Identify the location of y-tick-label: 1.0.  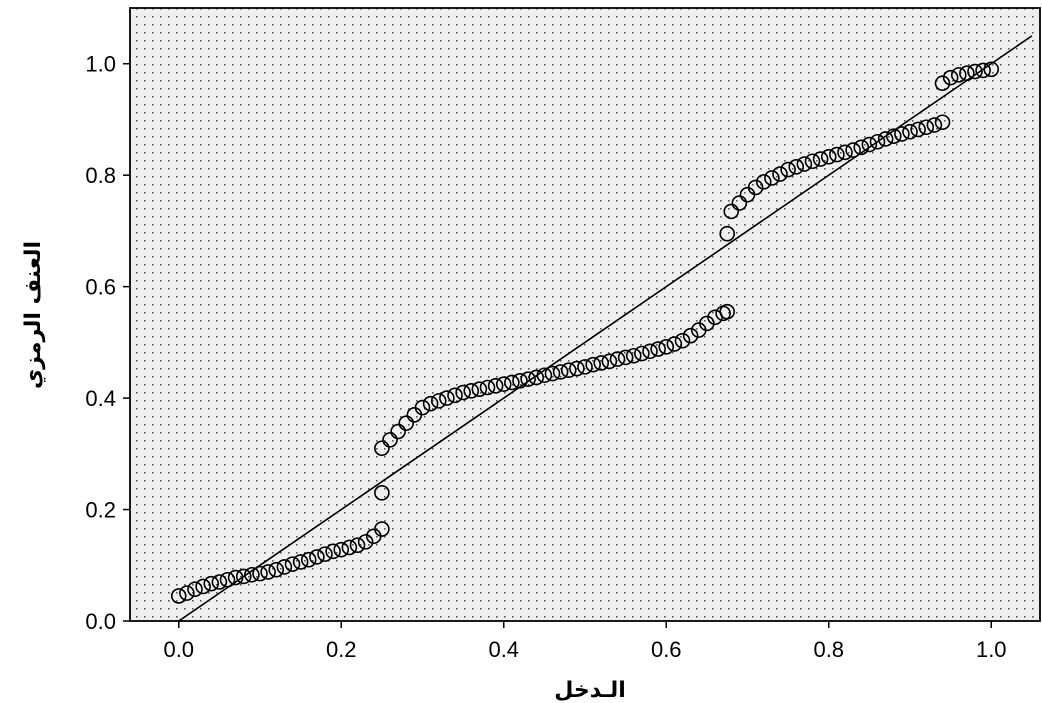
(100, 64).